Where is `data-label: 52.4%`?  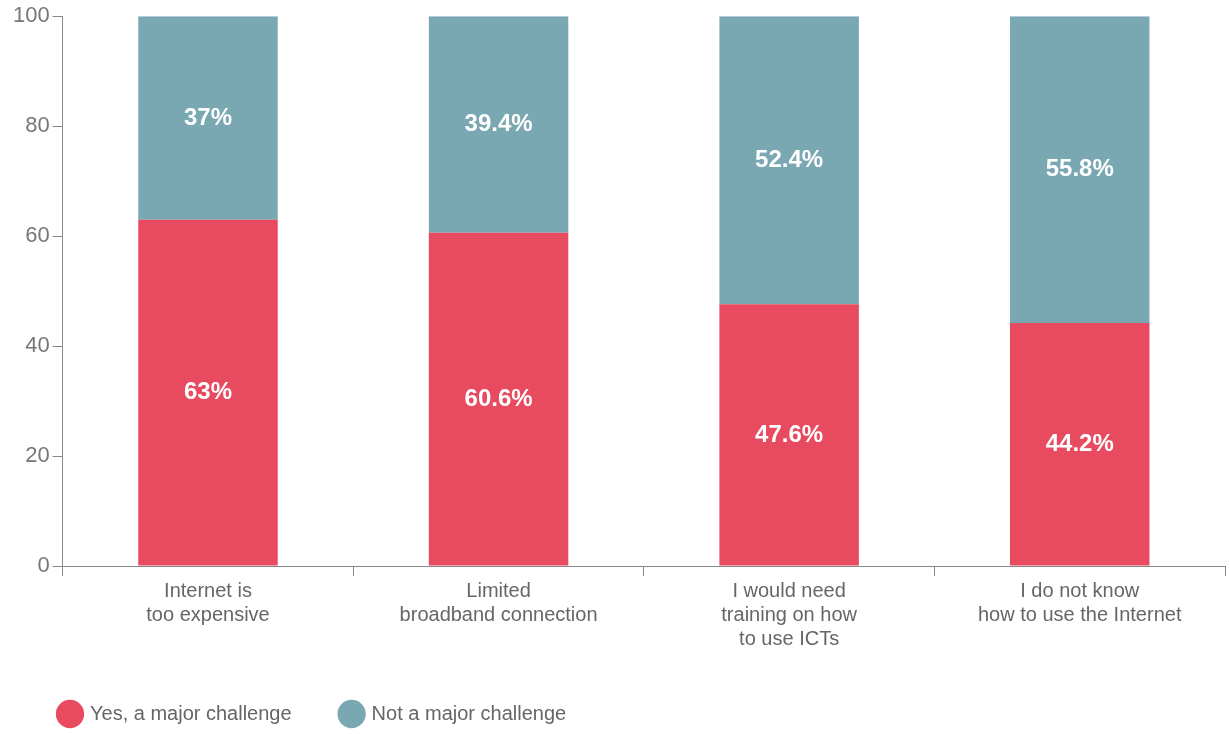 data-label: 52.4% is located at coordinates (789, 158).